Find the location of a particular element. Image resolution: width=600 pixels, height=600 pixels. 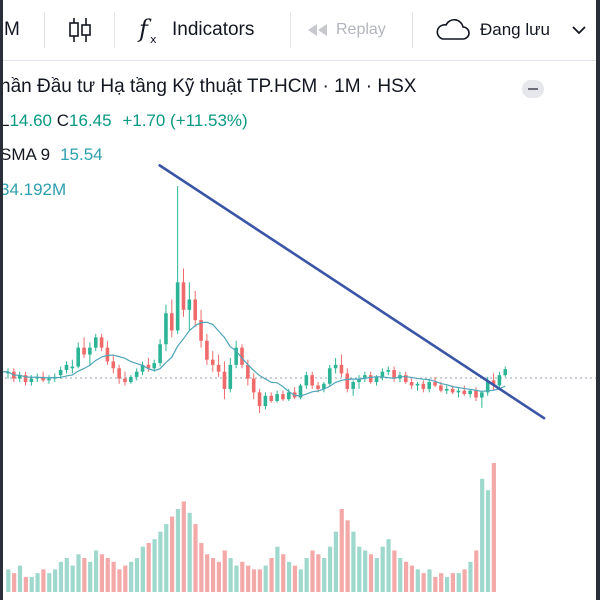

low-label: L is located at coordinates (5, 120).